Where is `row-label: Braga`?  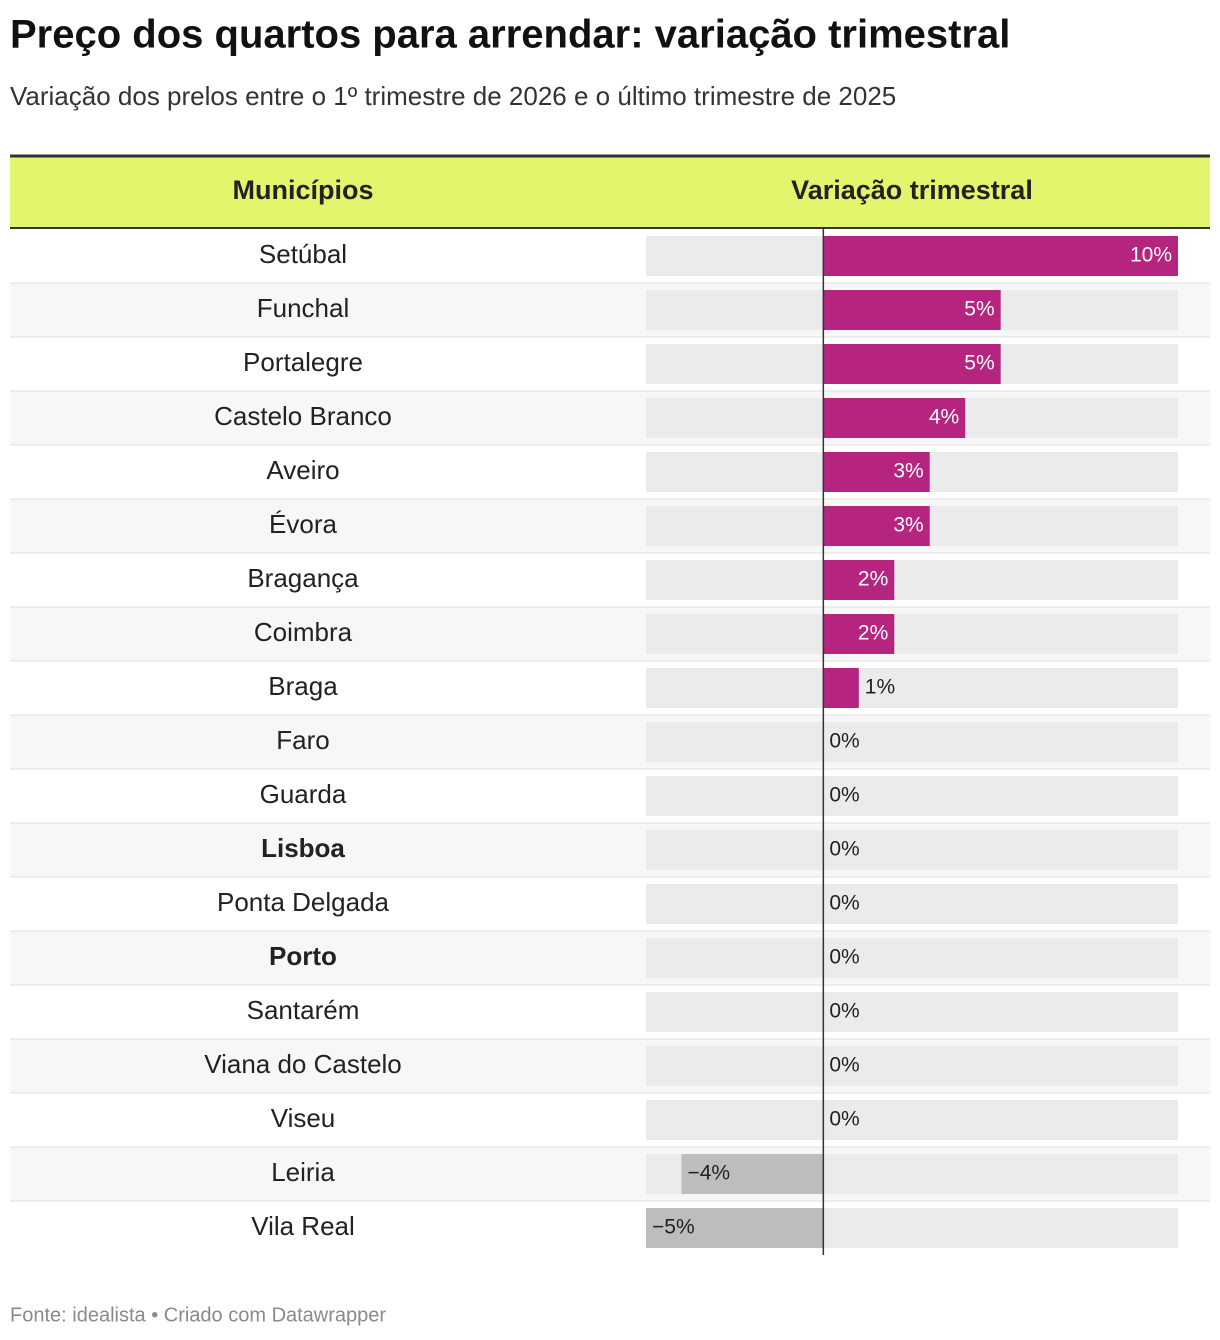
row-label: Braga is located at coordinates (303, 686).